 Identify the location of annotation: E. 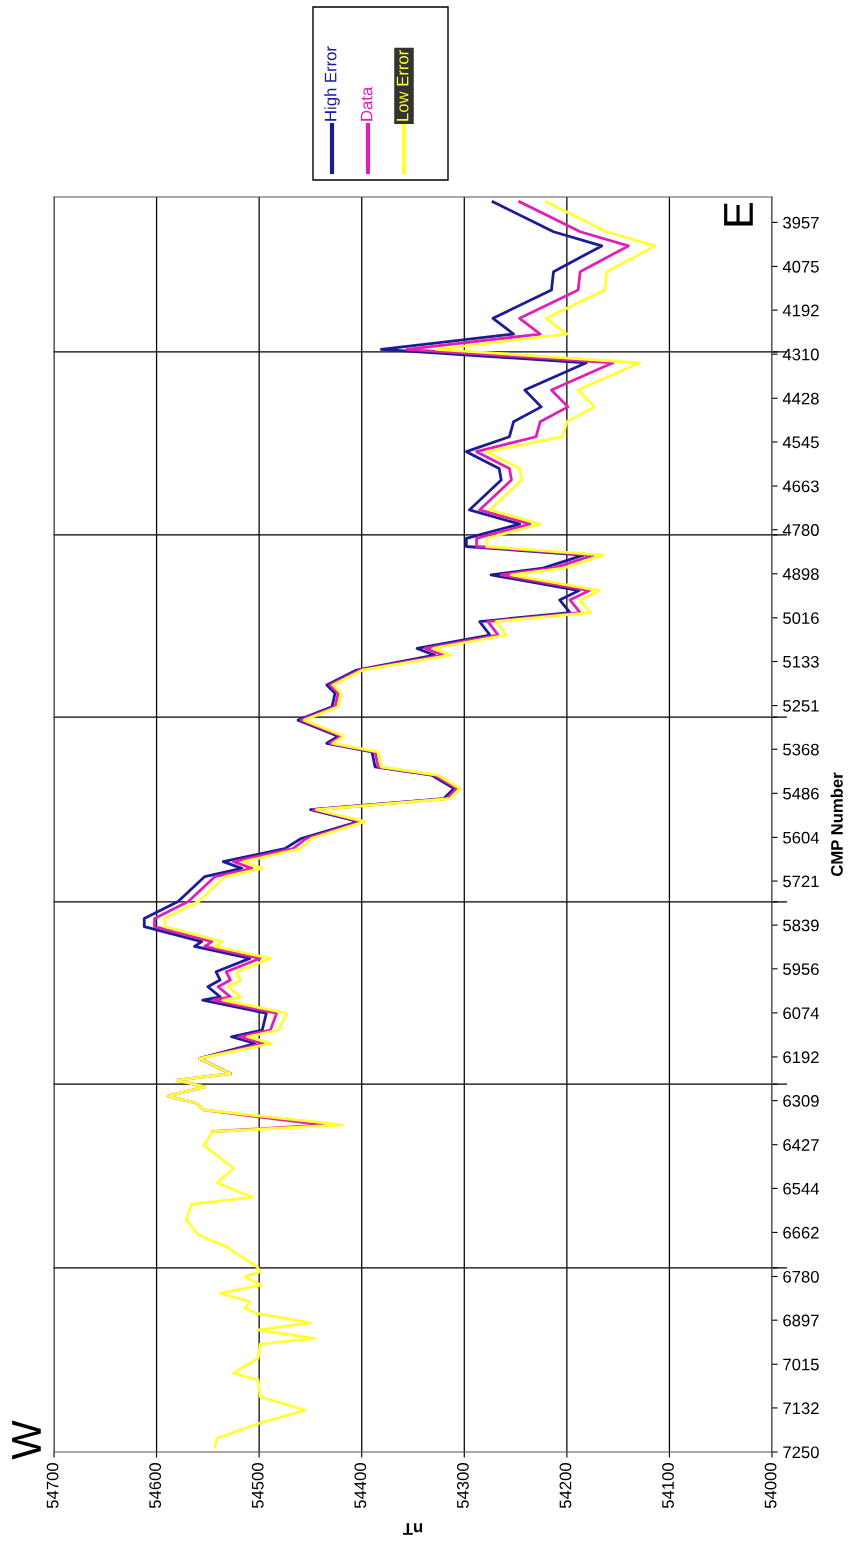
(738, 214).